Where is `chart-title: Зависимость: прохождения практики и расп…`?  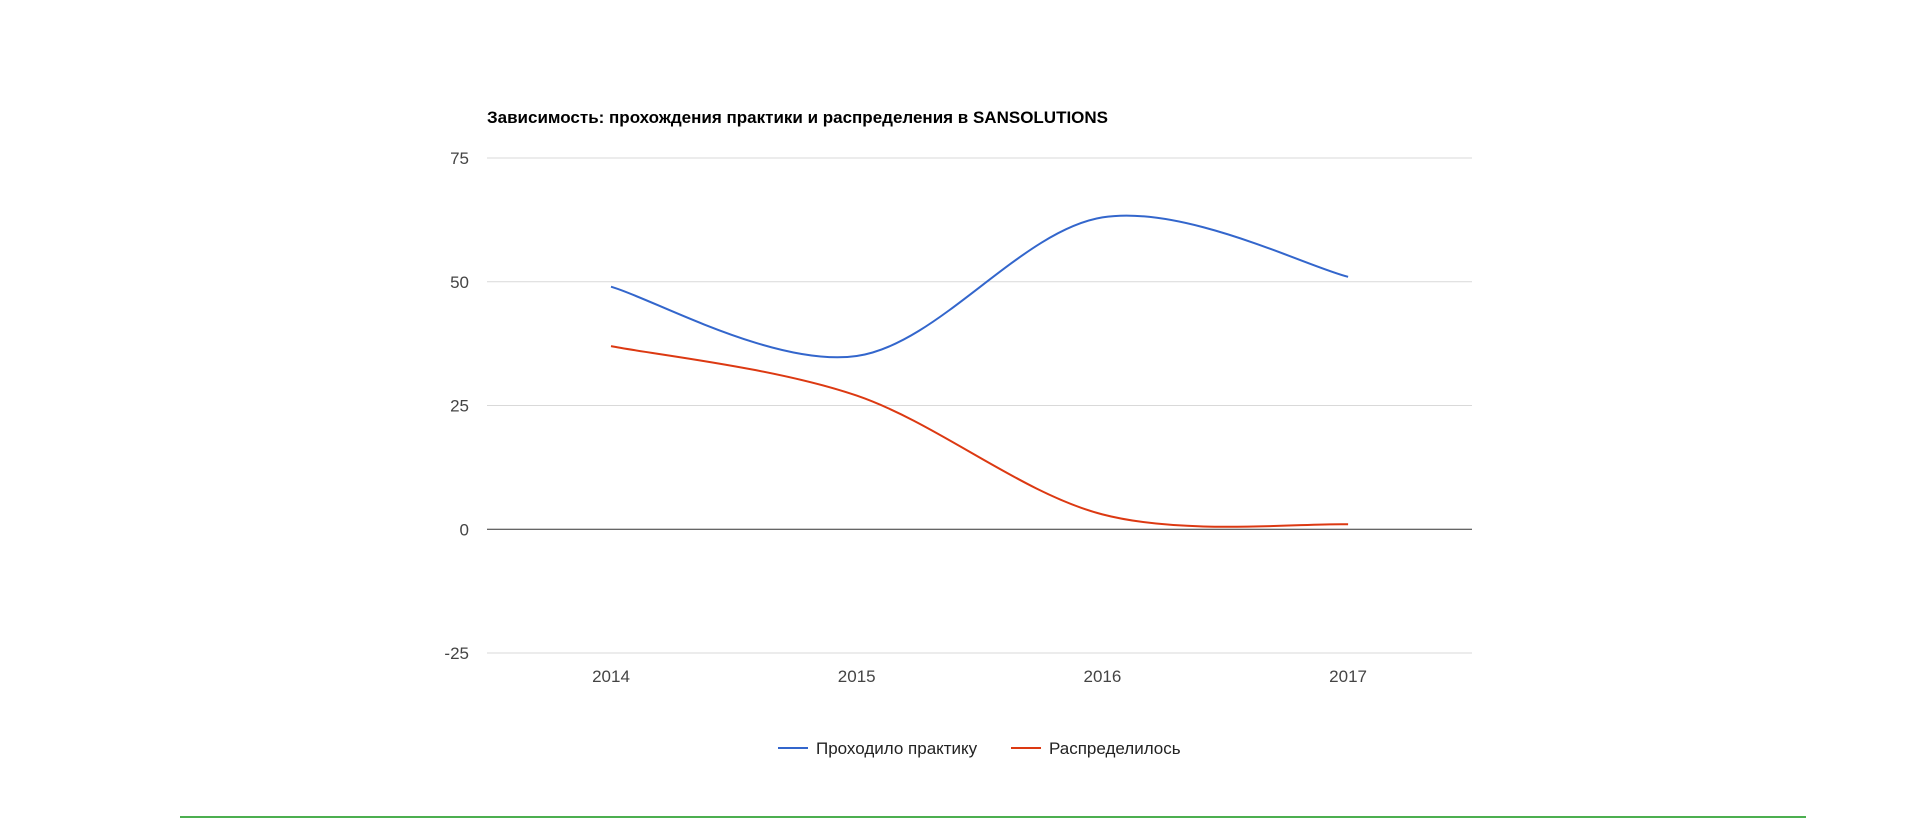
chart-title: Зависимость: прохождения практики и расп… is located at coordinates (797, 117).